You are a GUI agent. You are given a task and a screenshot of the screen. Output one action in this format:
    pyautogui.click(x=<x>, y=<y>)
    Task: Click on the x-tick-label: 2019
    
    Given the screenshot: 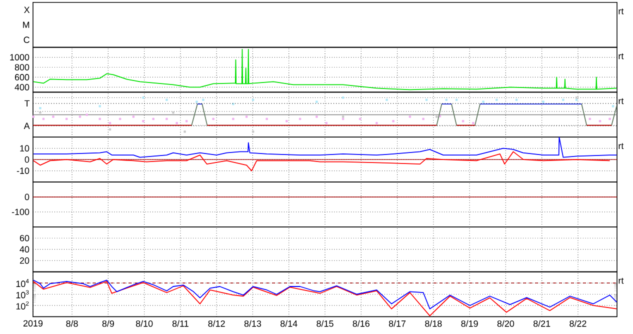 What is the action you would take?
    pyautogui.click(x=33, y=323)
    